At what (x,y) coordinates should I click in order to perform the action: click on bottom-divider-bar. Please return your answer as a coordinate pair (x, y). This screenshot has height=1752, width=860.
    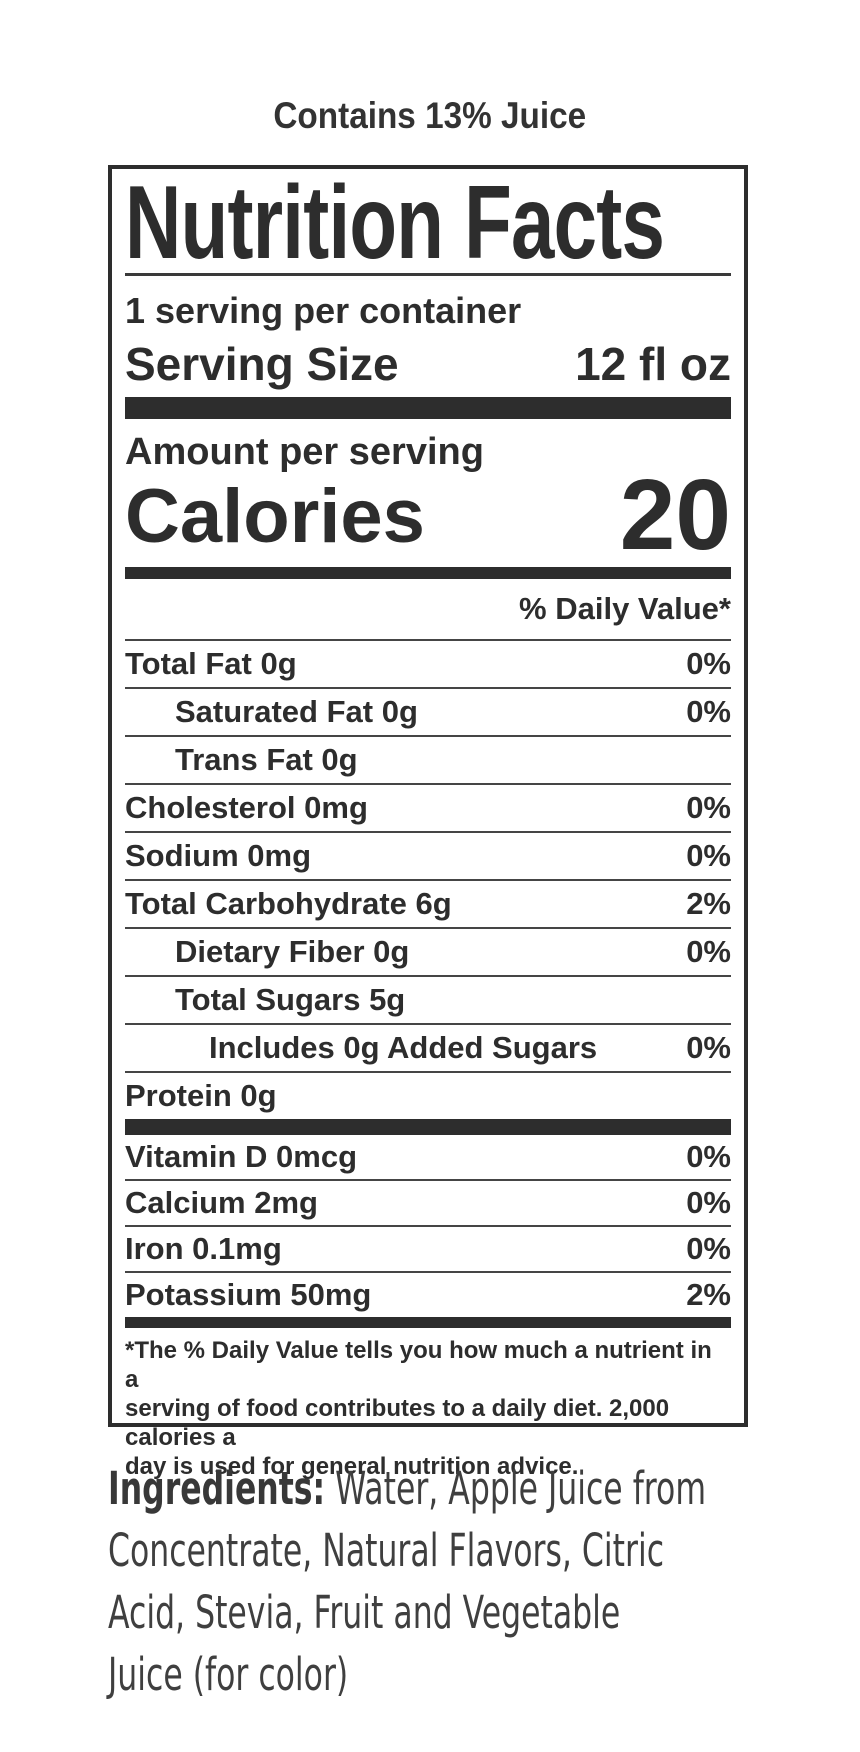
    Looking at the image, I should click on (428, 1322).